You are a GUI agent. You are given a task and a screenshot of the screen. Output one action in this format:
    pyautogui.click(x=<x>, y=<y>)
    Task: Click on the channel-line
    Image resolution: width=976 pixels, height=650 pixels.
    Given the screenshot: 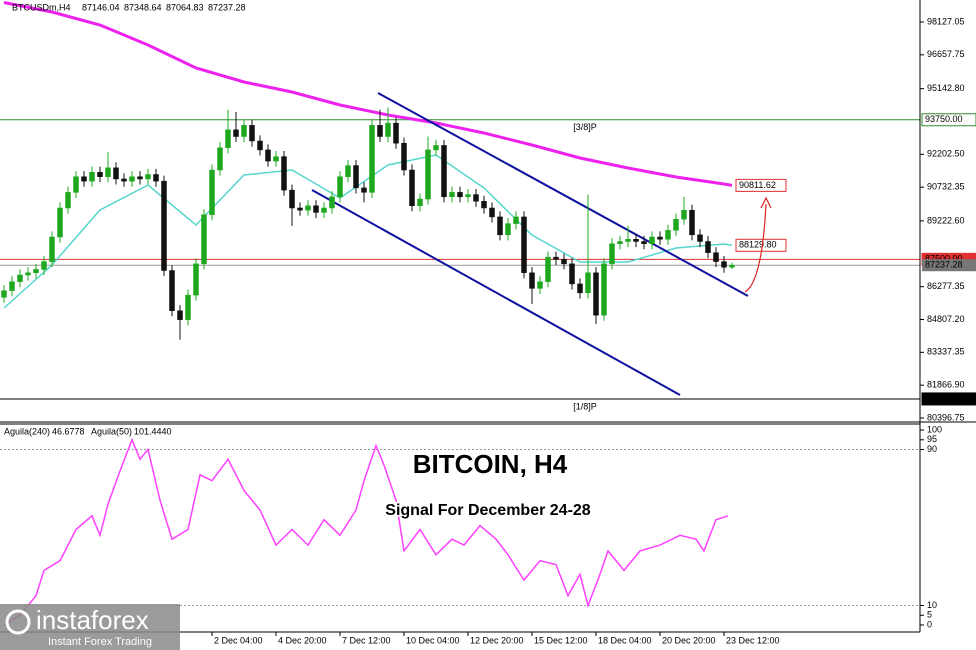 What is the action you would take?
    pyautogui.click(x=563, y=194)
    